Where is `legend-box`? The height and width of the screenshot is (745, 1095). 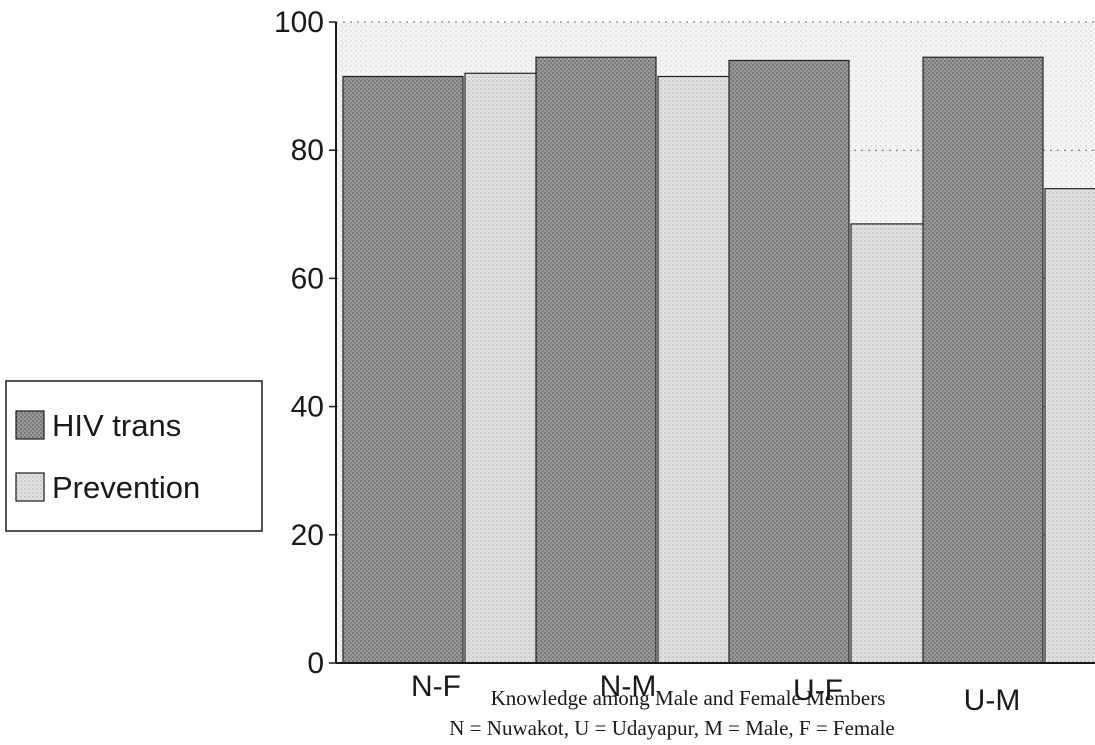 legend-box is located at coordinates (134, 456).